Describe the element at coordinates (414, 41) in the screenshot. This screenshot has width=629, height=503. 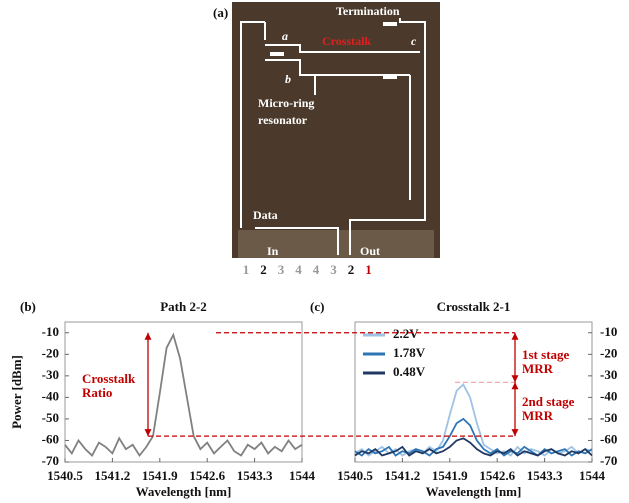
I see `port-label: c` at that location.